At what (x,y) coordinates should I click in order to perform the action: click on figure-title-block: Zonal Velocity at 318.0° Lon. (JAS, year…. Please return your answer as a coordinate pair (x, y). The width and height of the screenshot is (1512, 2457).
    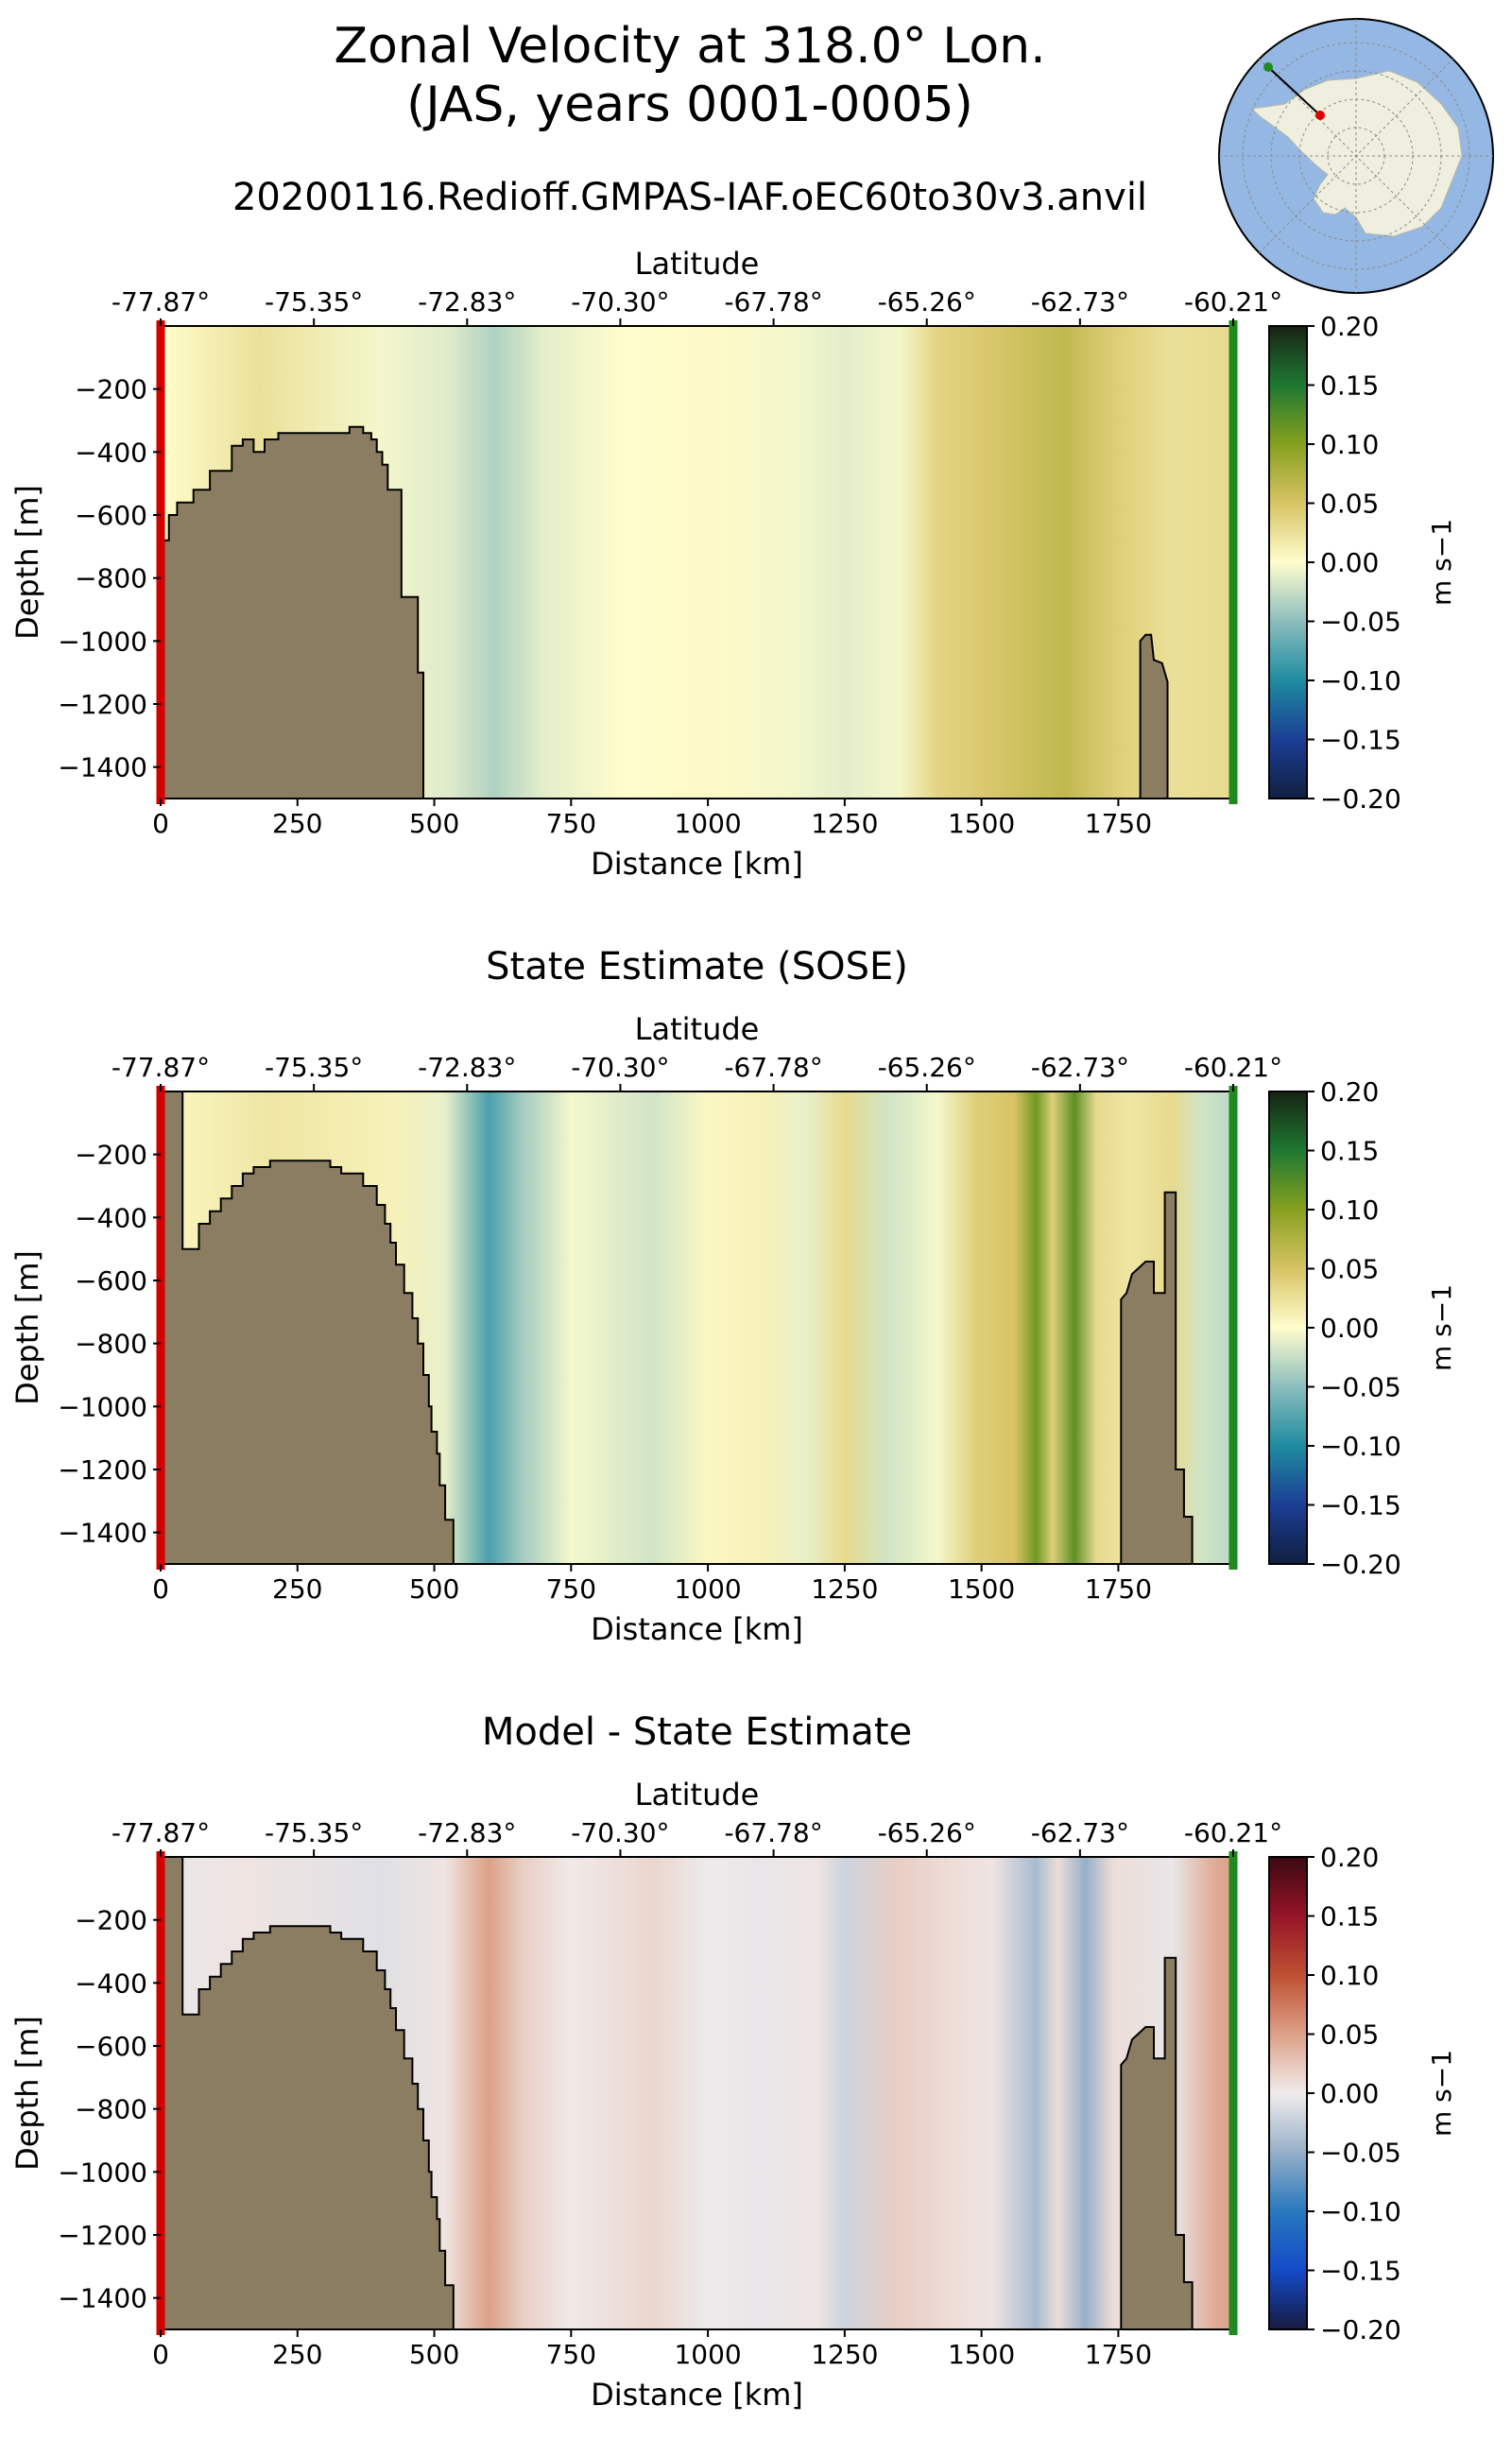
    Looking at the image, I should click on (690, 75).